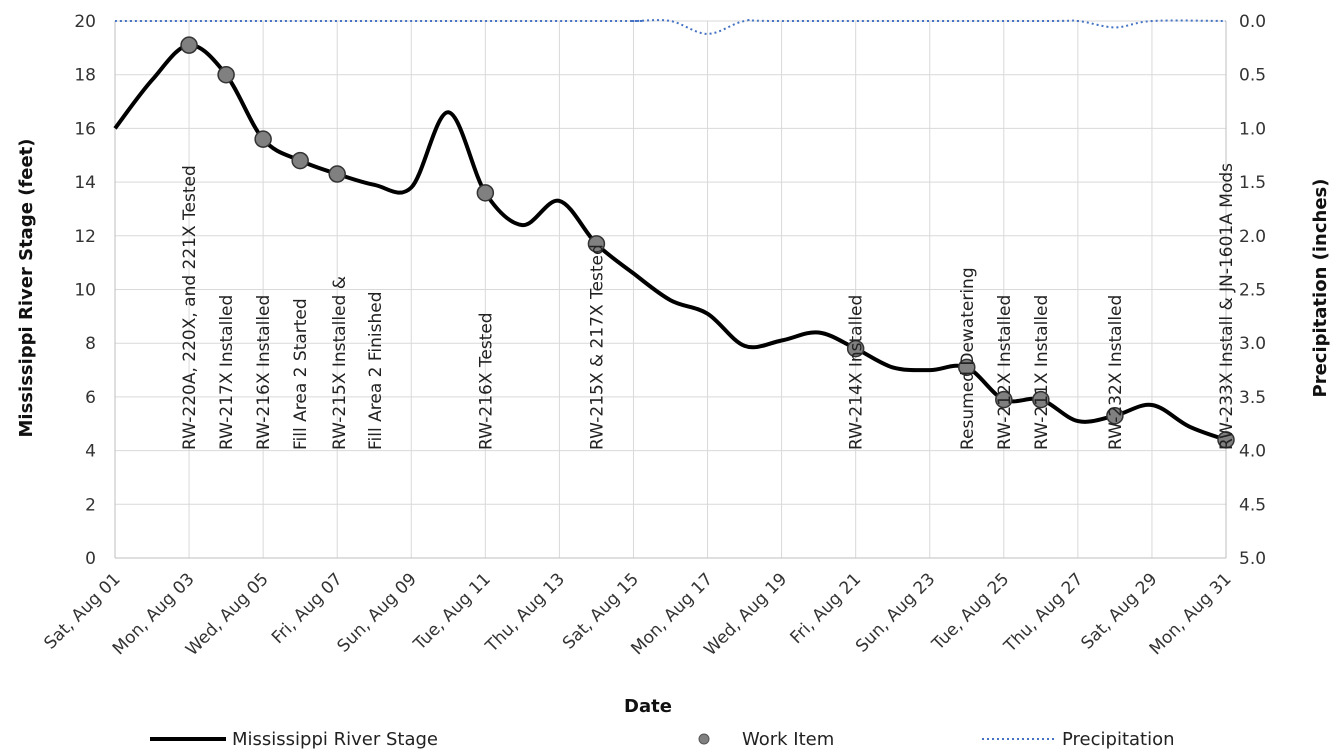 The width and height of the screenshot is (1338, 752). I want to click on y-tick-label: 12, so click(85, 237).